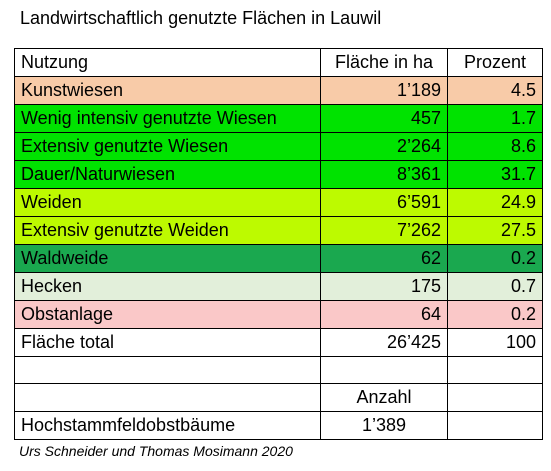 This screenshot has height=471, width=551. What do you see at coordinates (495, 230) in the screenshot?
I see `row-percent: 27.5` at bounding box center [495, 230].